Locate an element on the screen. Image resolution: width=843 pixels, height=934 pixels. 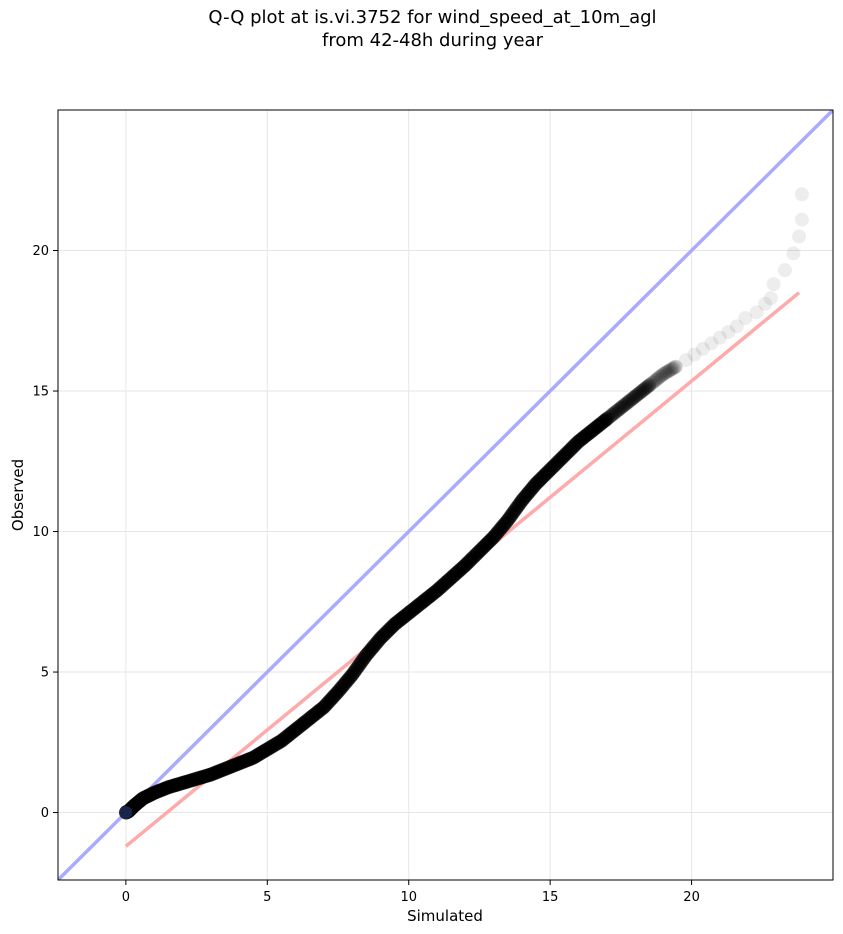
y-axis-label: Observed is located at coordinates (18, 495).